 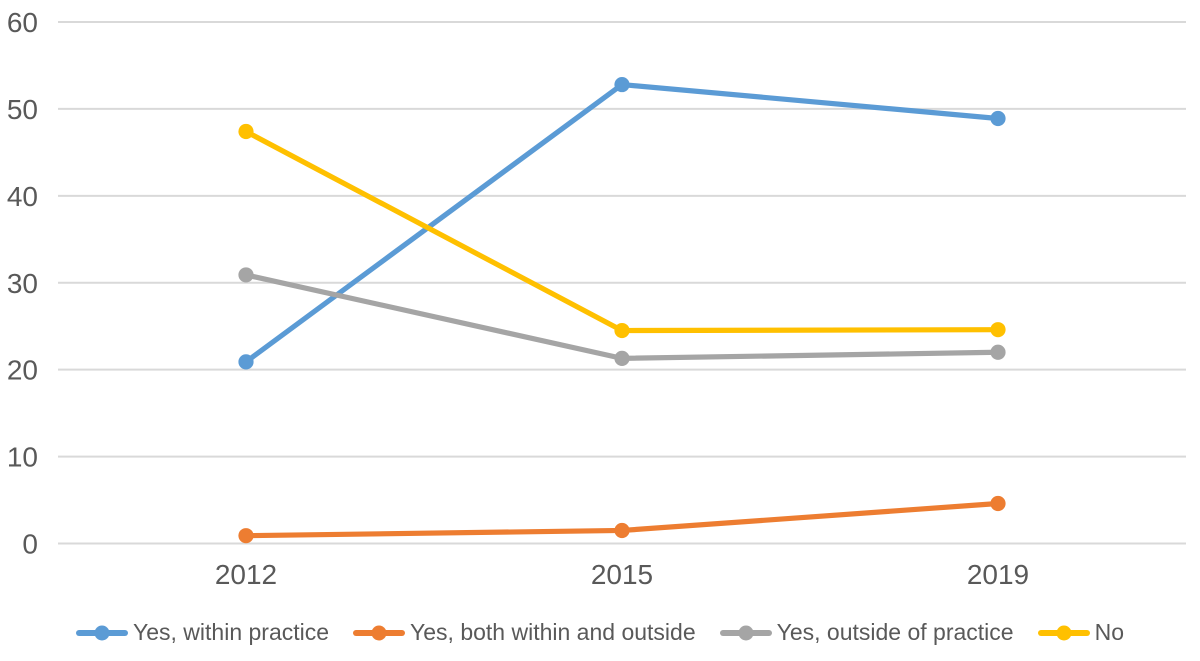 I want to click on legend-label: Yes, outside of practice, so click(x=895, y=632).